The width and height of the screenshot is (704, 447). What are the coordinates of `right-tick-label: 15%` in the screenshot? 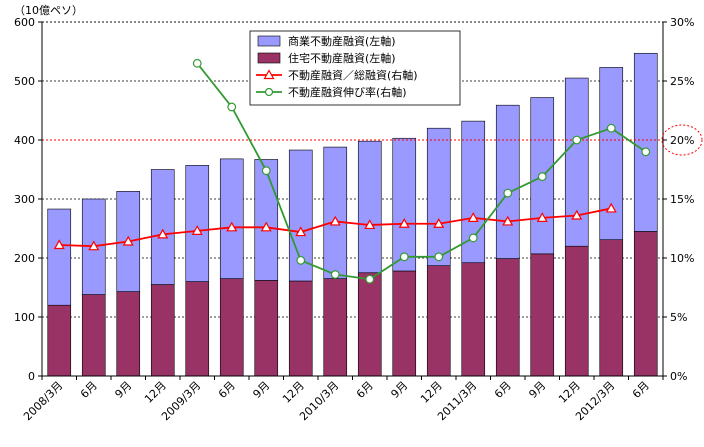 It's located at (682, 199).